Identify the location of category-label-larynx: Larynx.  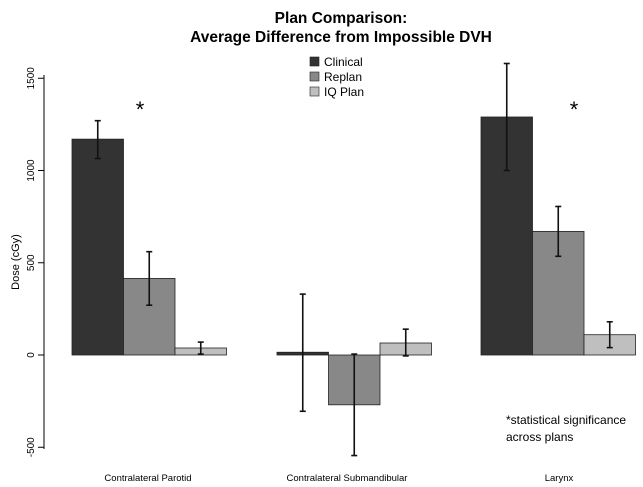
(559, 478).